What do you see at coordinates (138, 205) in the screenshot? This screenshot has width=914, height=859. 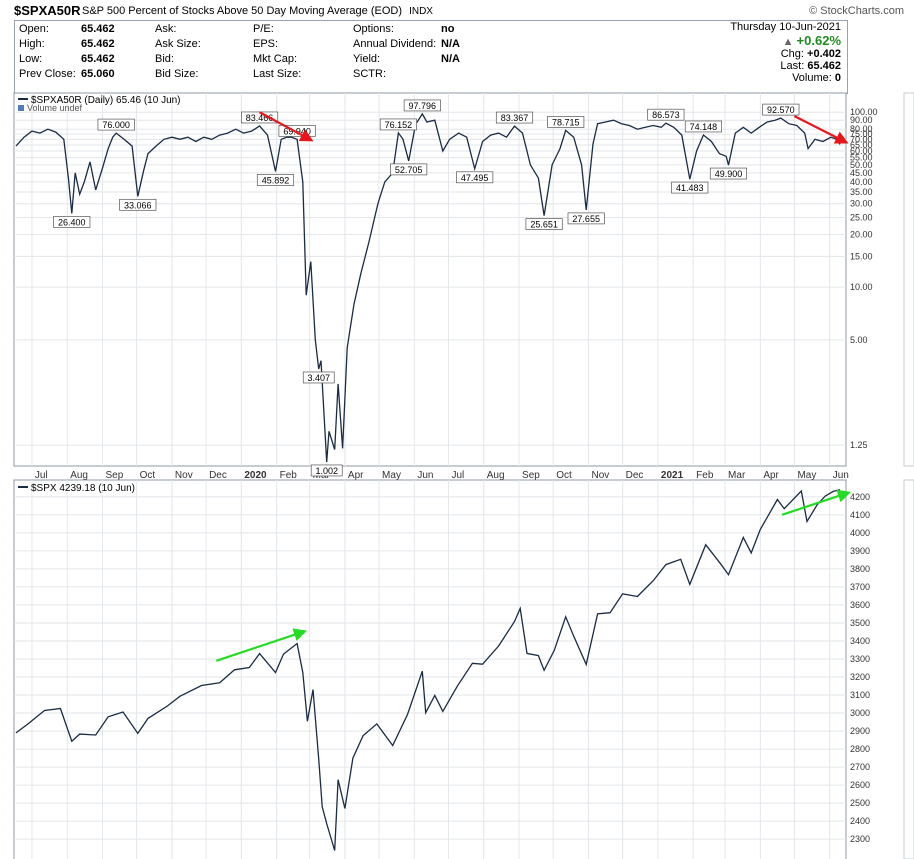 I see `data-label-33.066: 33.066` at bounding box center [138, 205].